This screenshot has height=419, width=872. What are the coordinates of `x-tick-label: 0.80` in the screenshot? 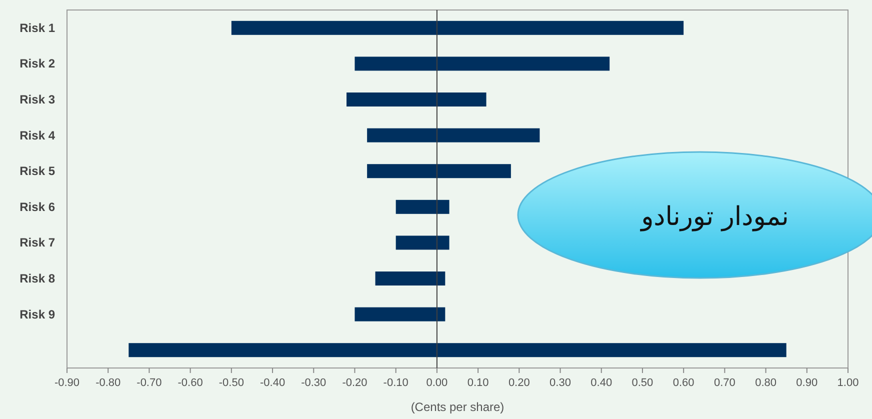 It's located at (765, 383).